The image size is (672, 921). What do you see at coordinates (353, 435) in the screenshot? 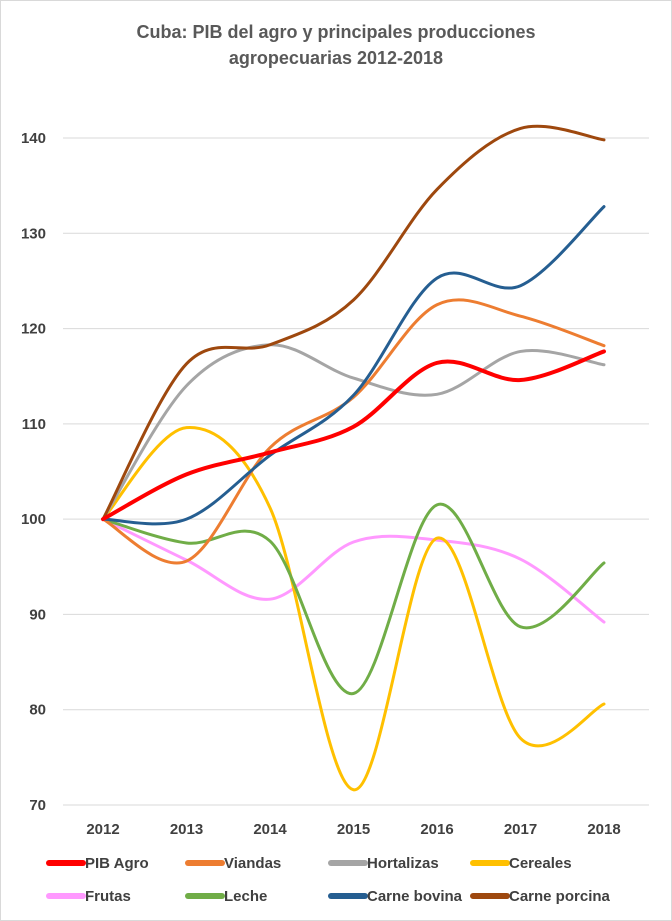
I see `series-line-pib-agro` at bounding box center [353, 435].